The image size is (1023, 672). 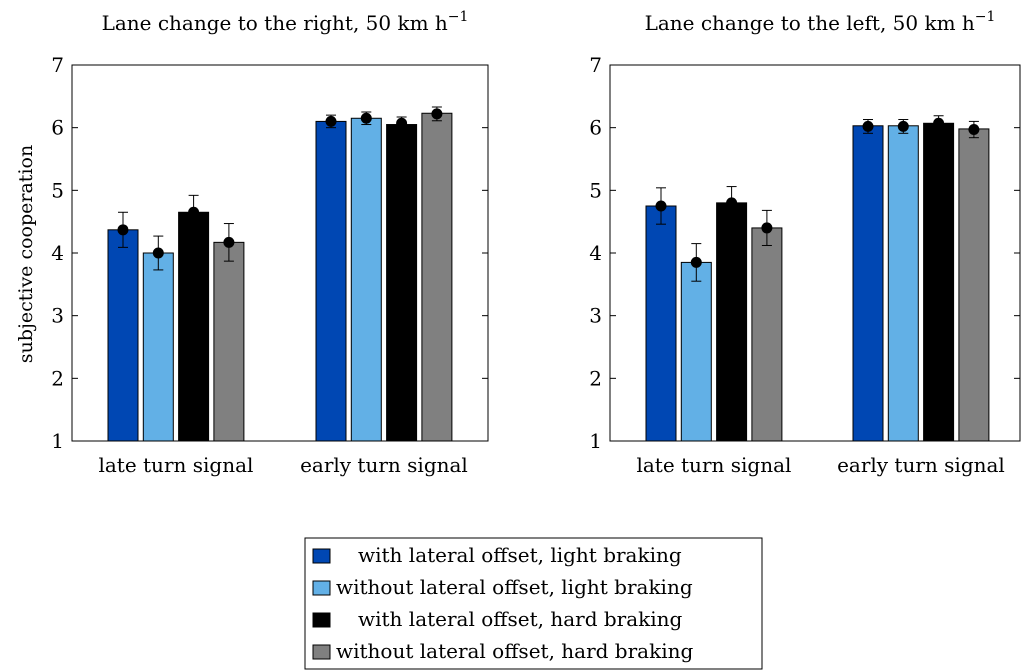 What do you see at coordinates (321, 588) in the screenshot?
I see `legend-swatch-without-lateral-light` at bounding box center [321, 588].